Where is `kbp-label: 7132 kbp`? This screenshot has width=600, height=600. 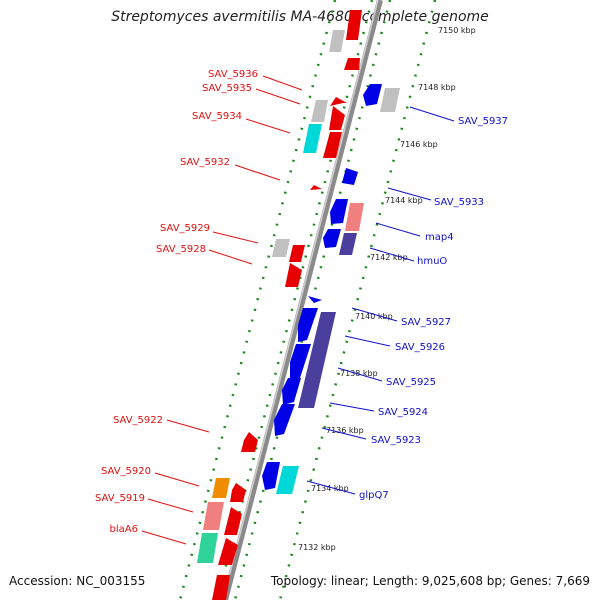 kbp-label: 7132 kbp is located at coordinates (317, 547).